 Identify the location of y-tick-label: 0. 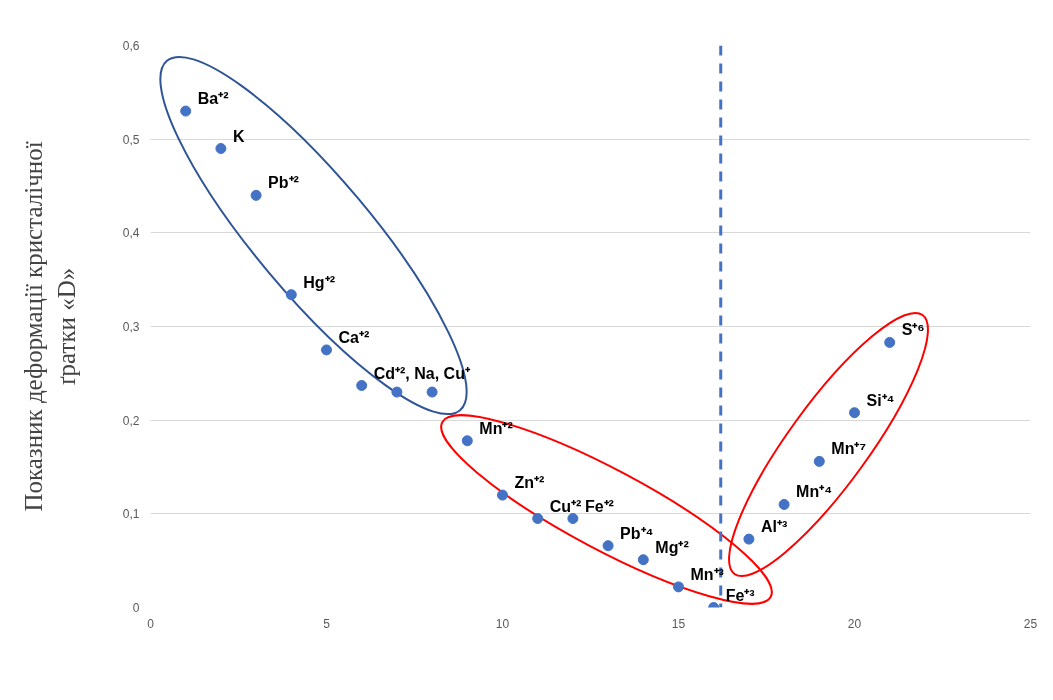
(136, 608).